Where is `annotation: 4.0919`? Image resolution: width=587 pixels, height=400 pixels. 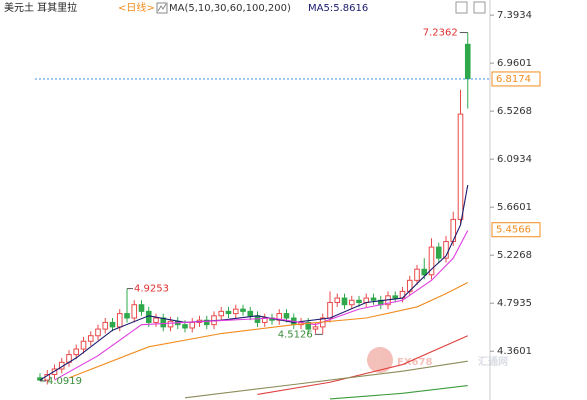
annotation: 4.0919 is located at coordinates (64, 381).